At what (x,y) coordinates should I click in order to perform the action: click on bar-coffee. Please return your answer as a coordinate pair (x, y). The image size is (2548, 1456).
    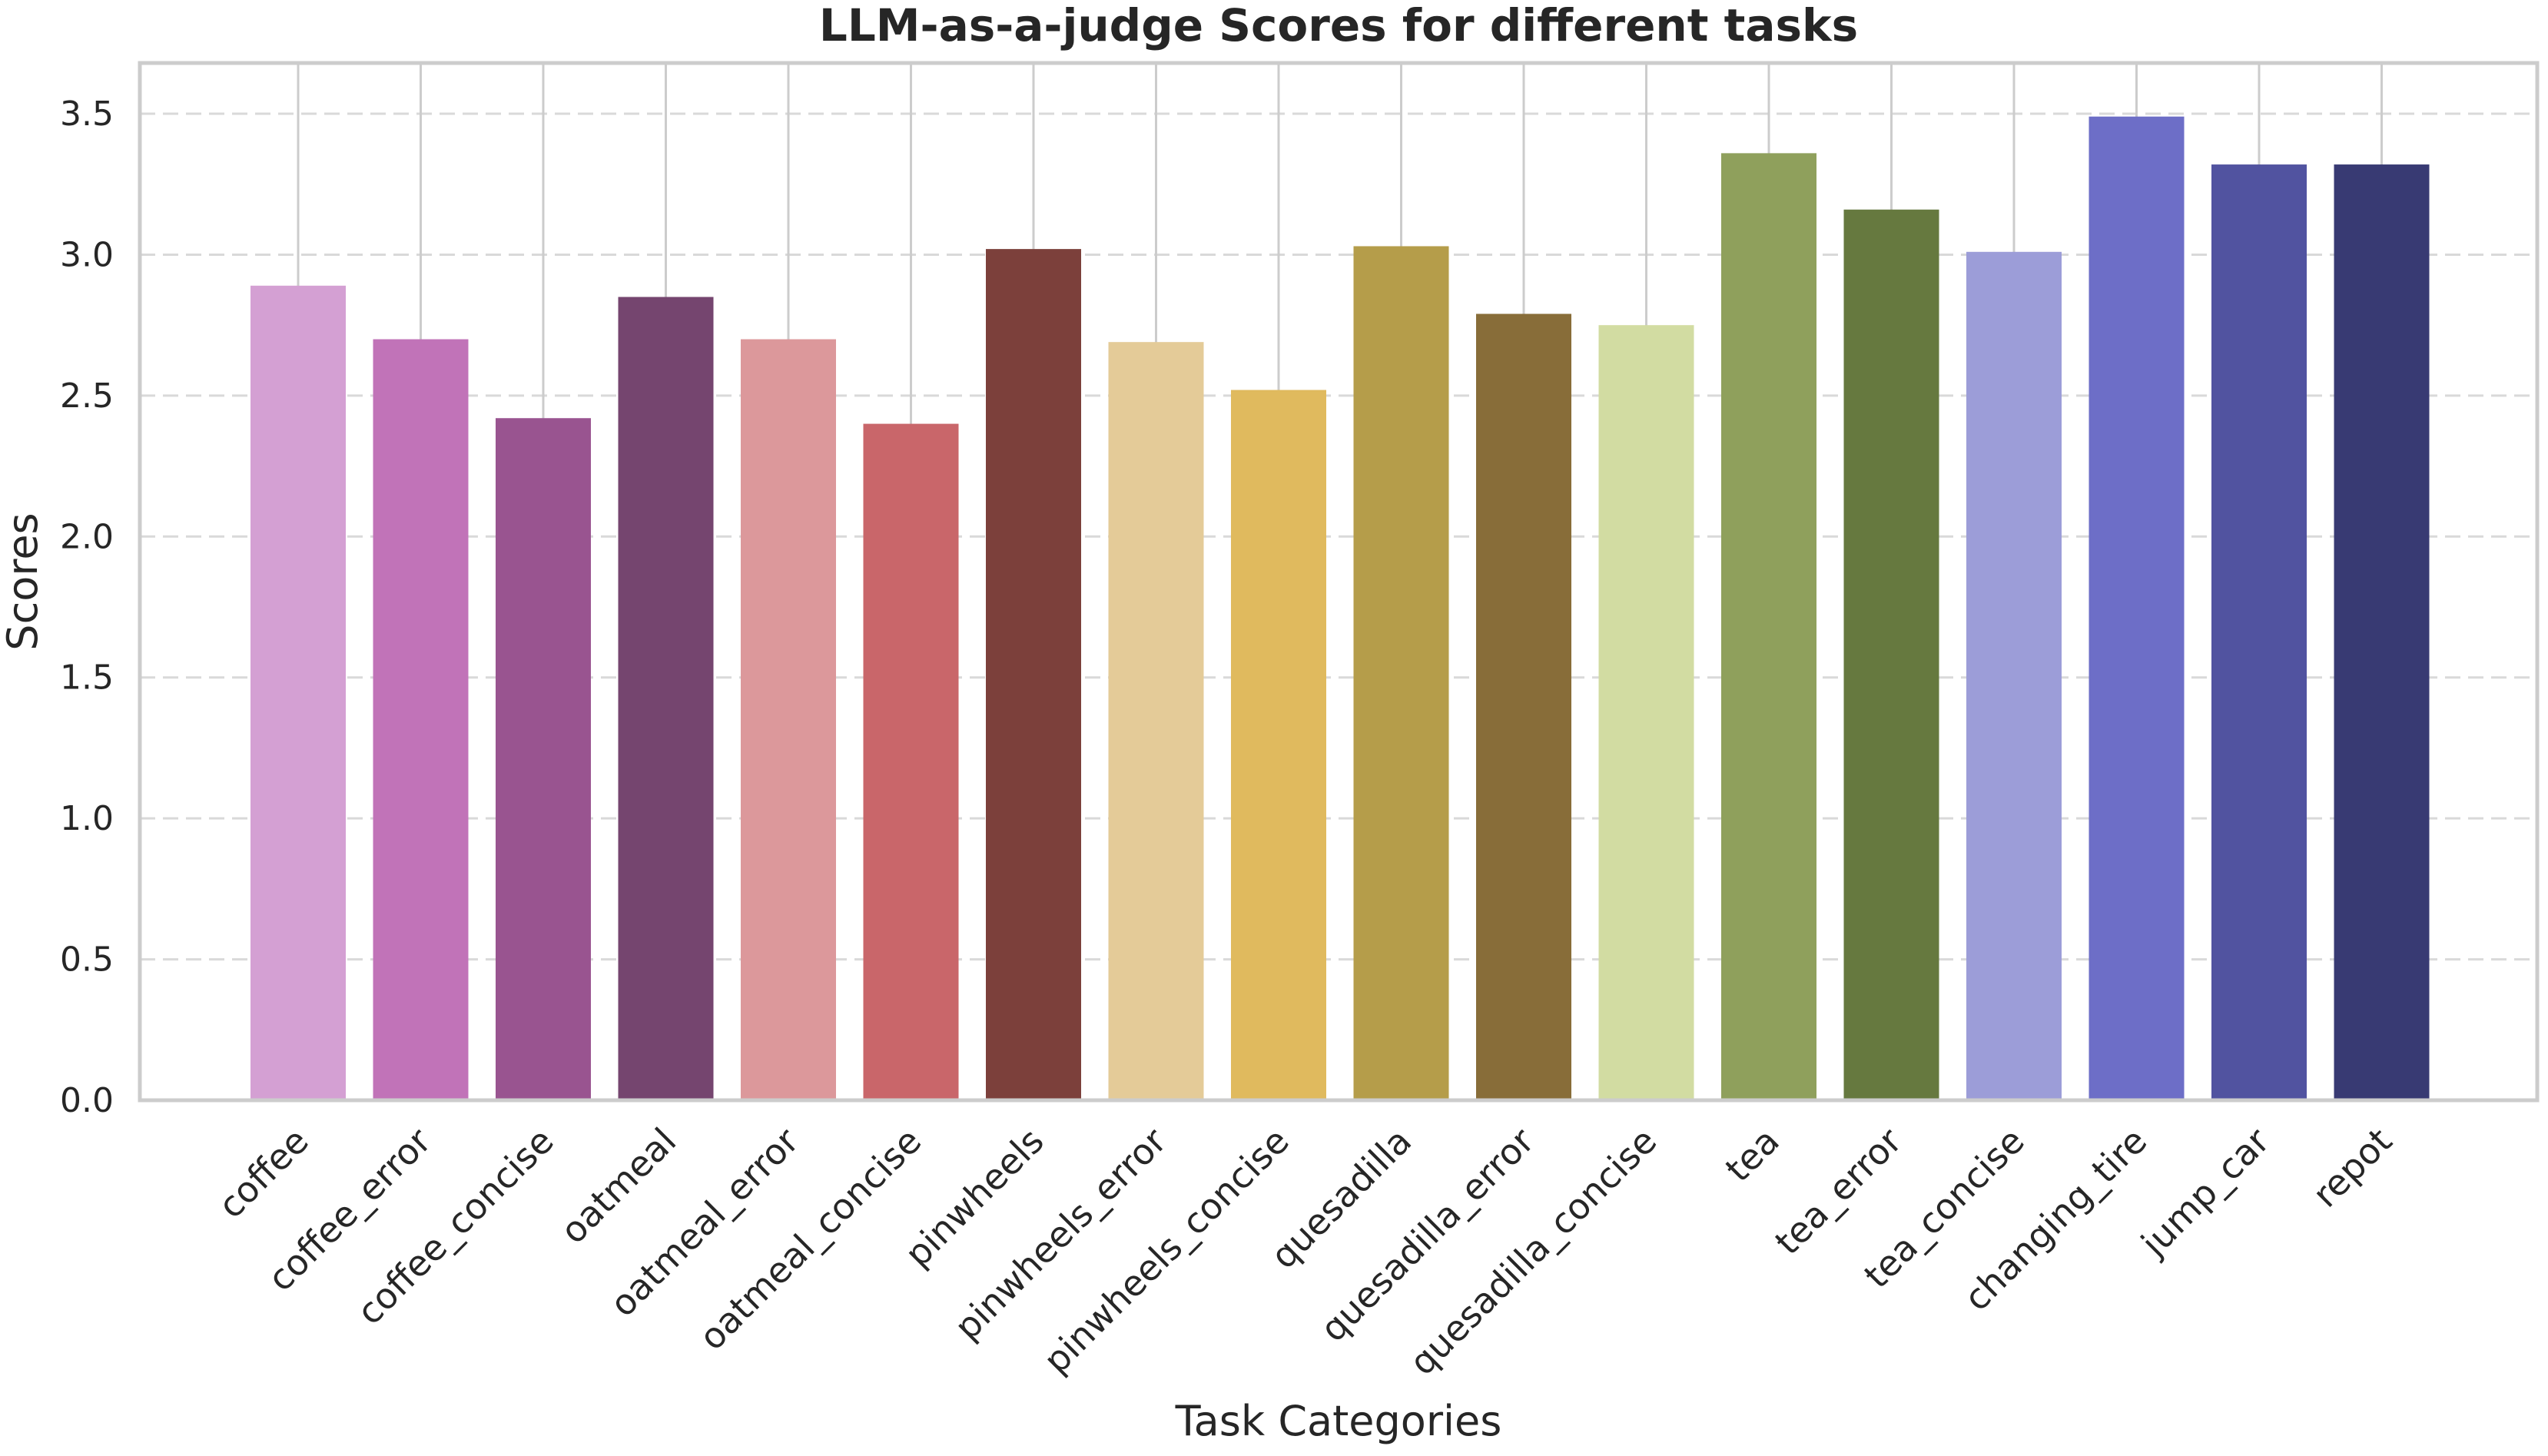
    Looking at the image, I should click on (298, 692).